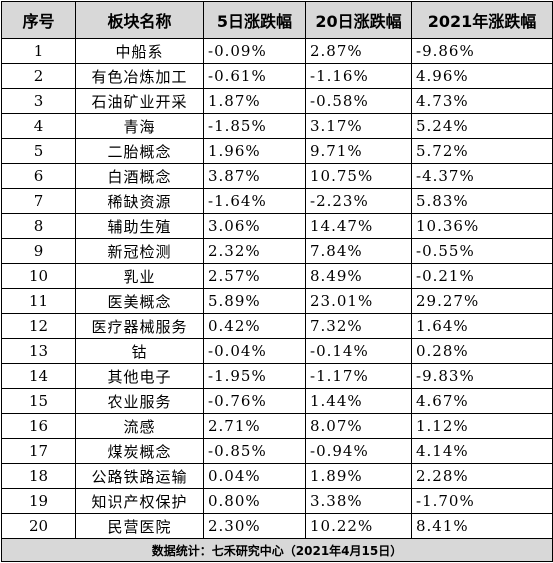 This screenshot has width=553, height=563. I want to click on cell-5day-change: 0.04%, so click(254, 476).